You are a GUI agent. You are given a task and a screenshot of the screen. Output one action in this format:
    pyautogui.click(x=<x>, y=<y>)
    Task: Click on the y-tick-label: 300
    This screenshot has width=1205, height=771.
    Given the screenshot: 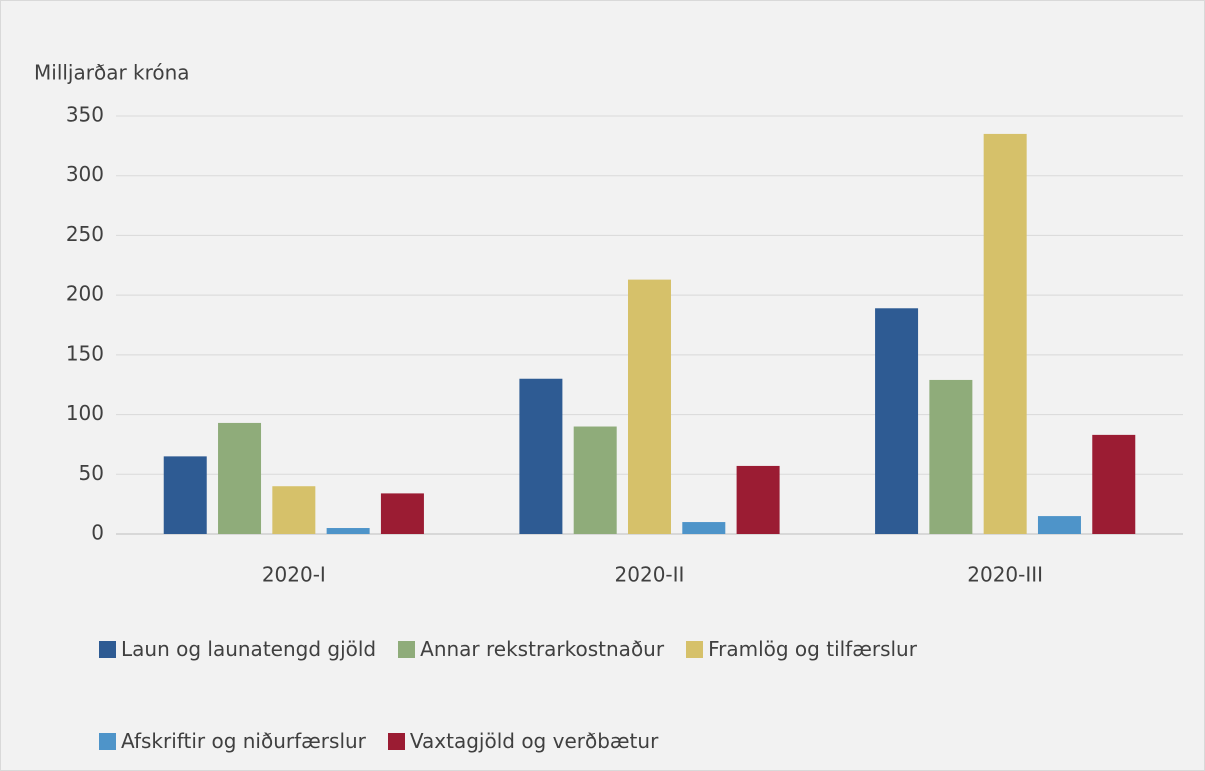 What is the action you would take?
    pyautogui.click(x=85, y=174)
    